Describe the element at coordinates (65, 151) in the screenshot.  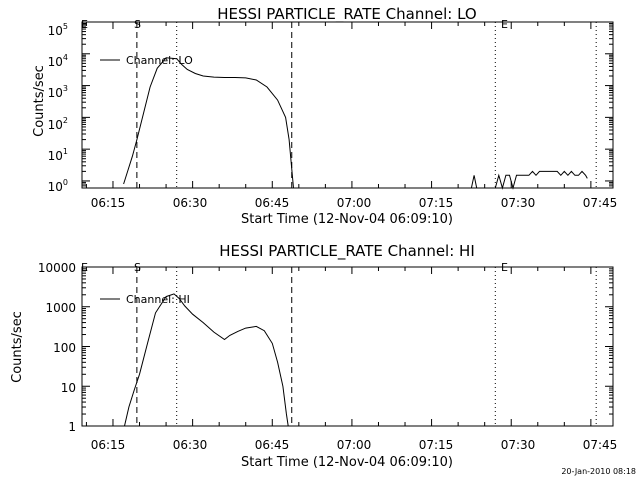
I see `y-tick-exp: 1` at that location.